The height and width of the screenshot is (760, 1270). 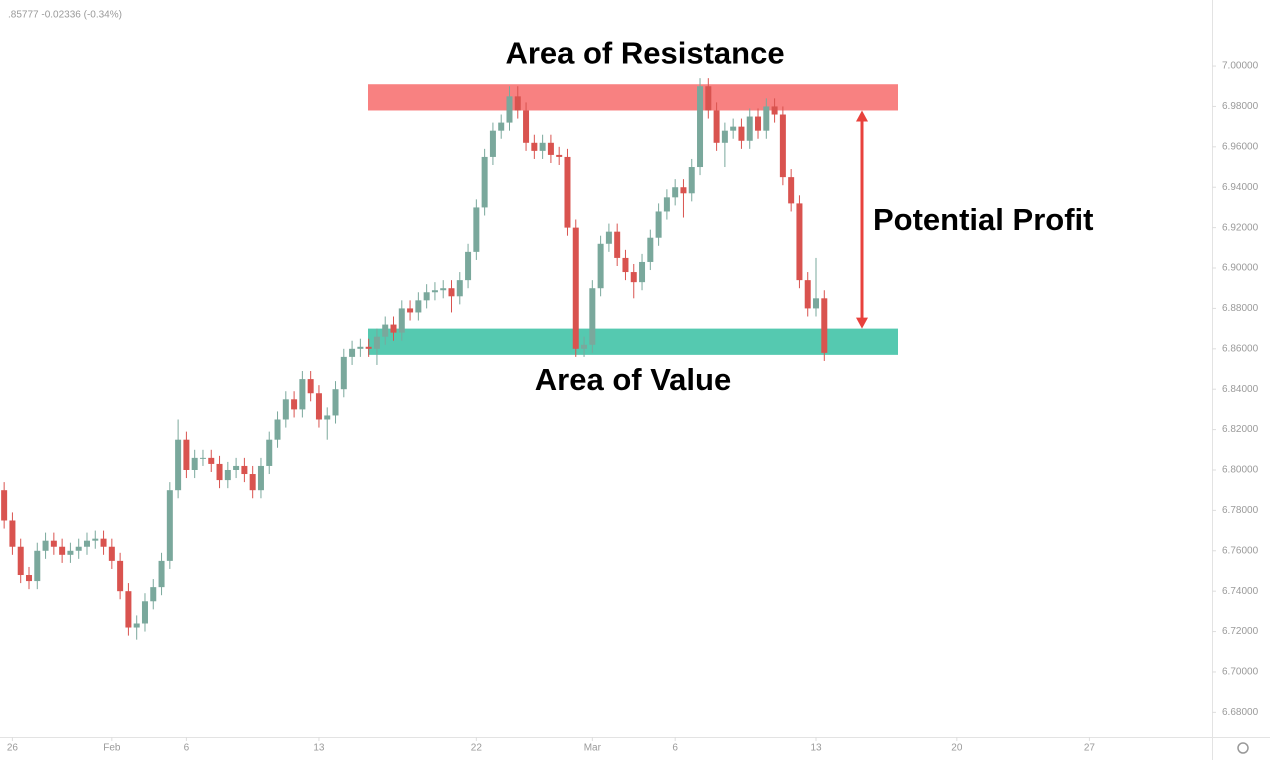 What do you see at coordinates (644, 52) in the screenshot?
I see `zone-label: Area of Resistance` at bounding box center [644, 52].